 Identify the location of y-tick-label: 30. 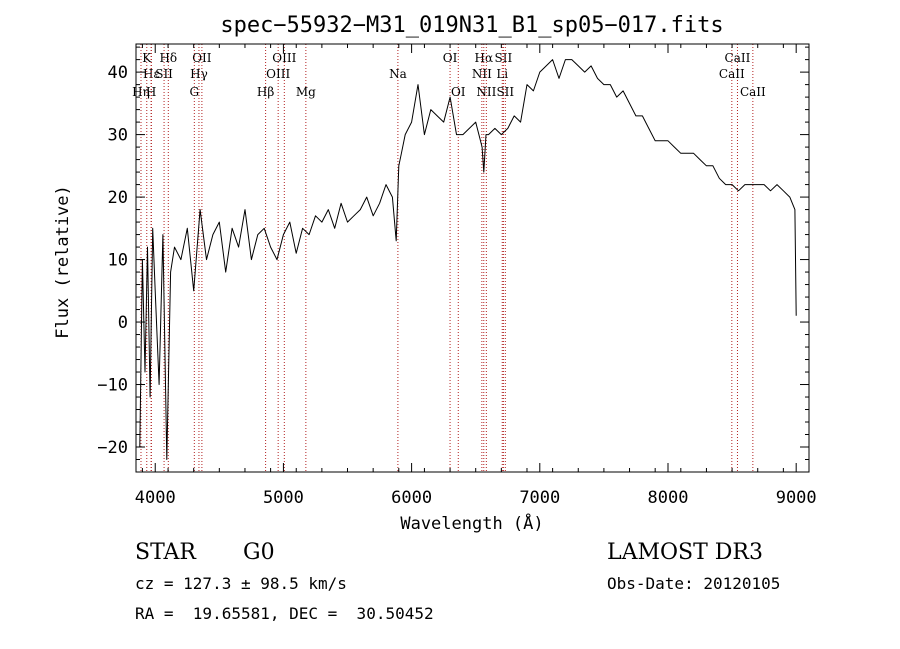
(118, 136).